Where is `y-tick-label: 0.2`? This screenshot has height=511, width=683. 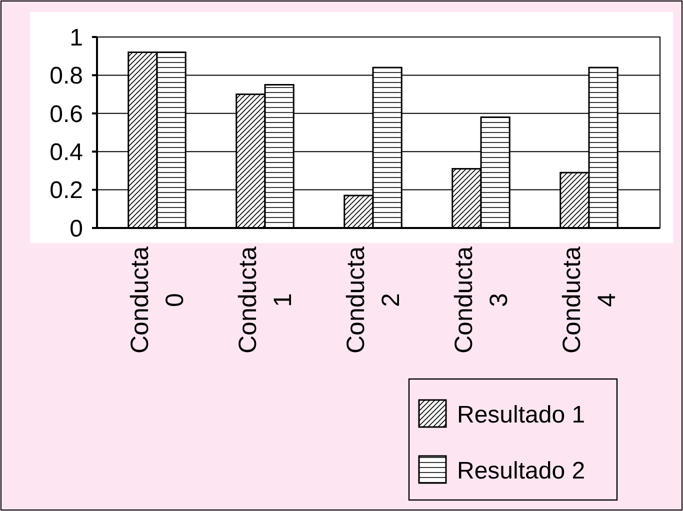
y-tick-label: 0.2 is located at coordinates (66, 190).